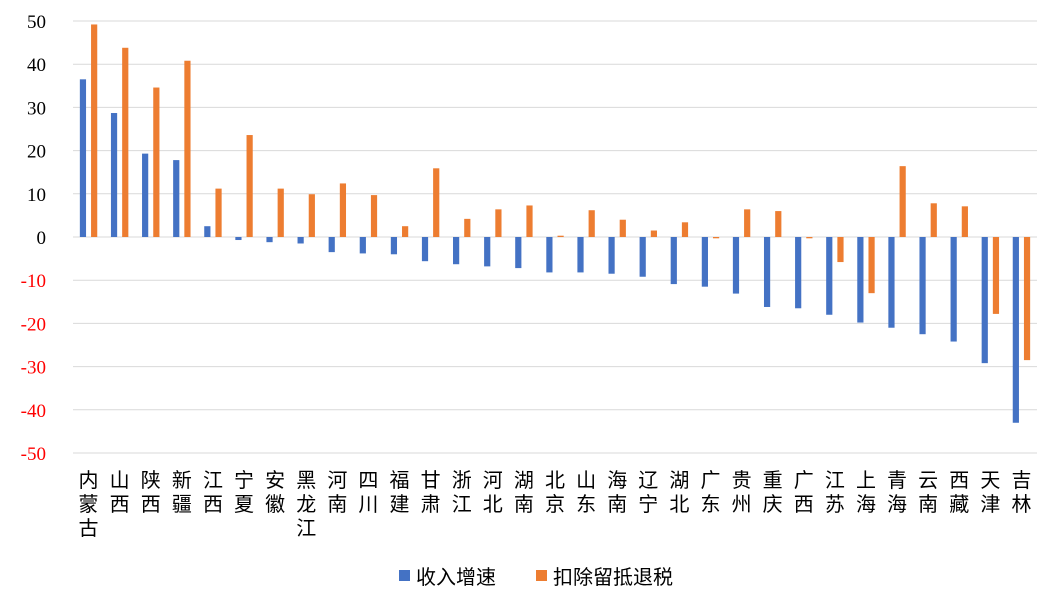 The height and width of the screenshot is (604, 1063). Describe the element at coordinates (524, 492) in the screenshot. I see `x-tick-label: 湖南` at that location.